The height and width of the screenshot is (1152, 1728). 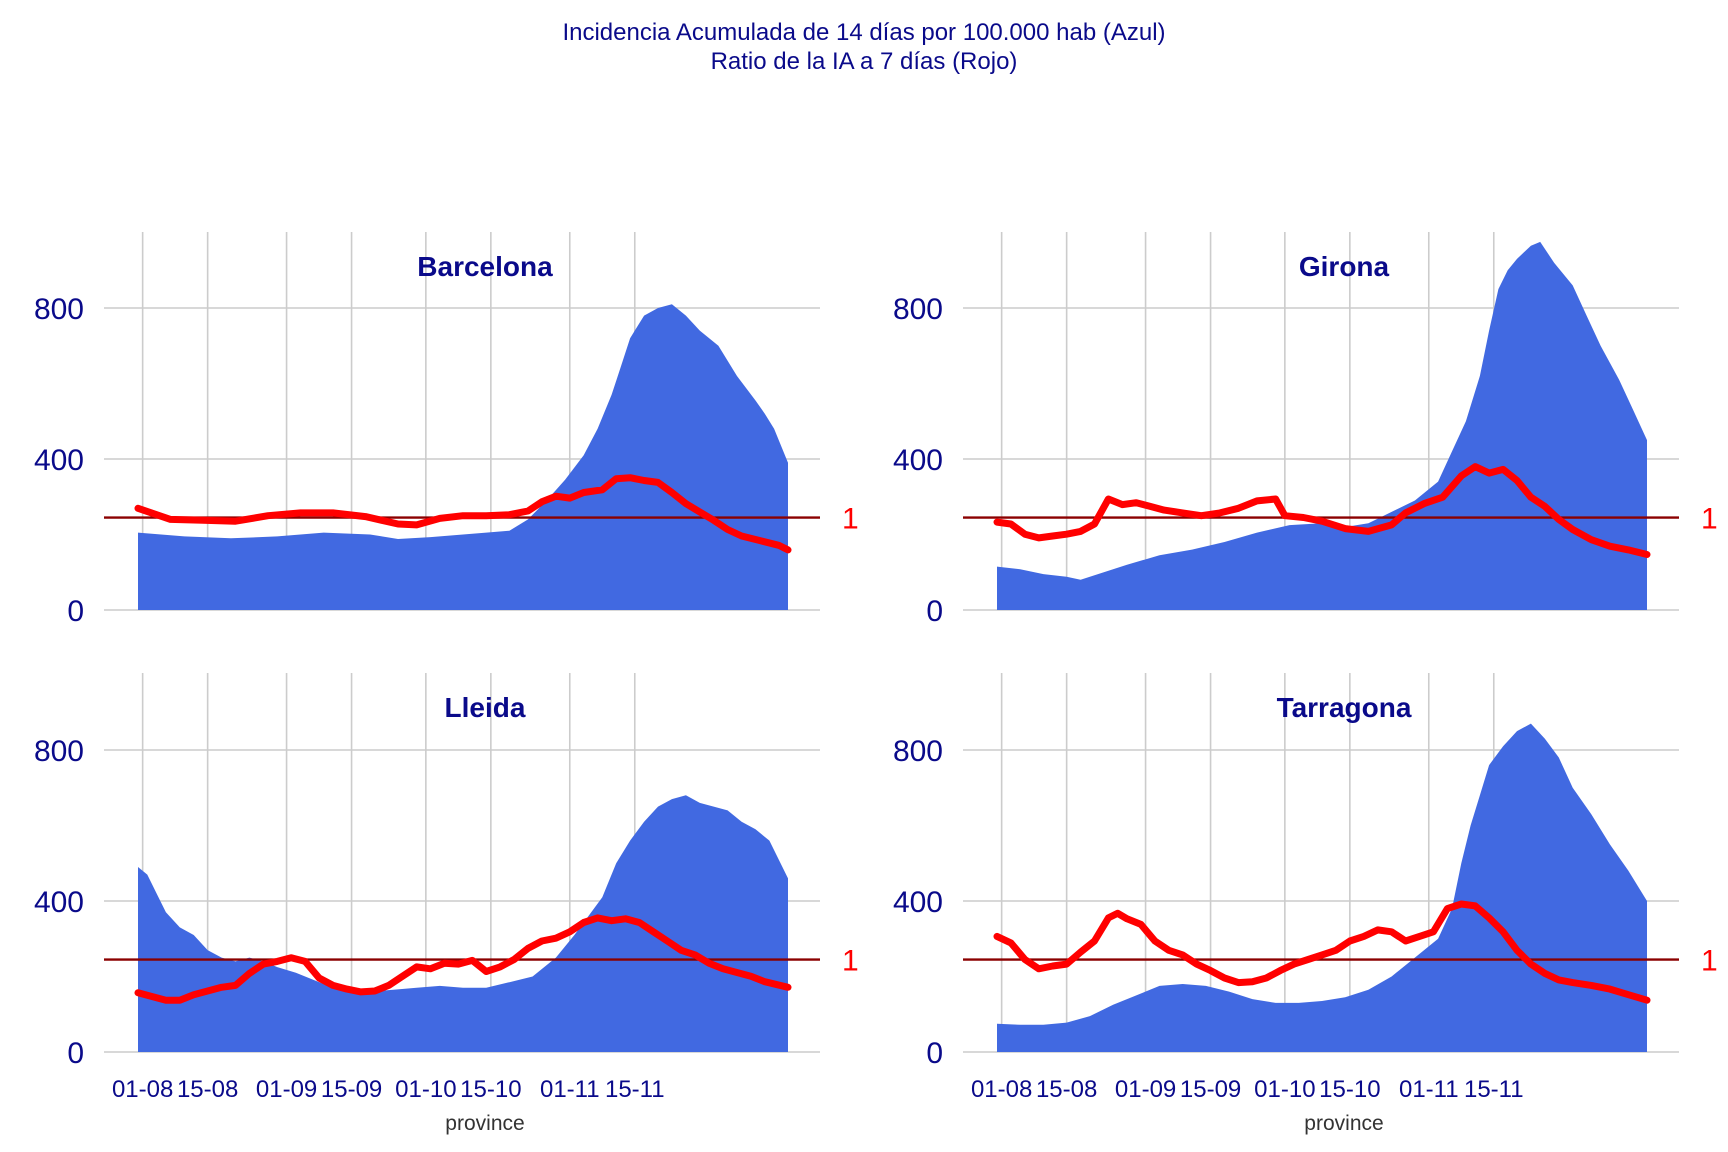 What do you see at coordinates (1344, 266) in the screenshot?
I see `panel-title: Girona` at bounding box center [1344, 266].